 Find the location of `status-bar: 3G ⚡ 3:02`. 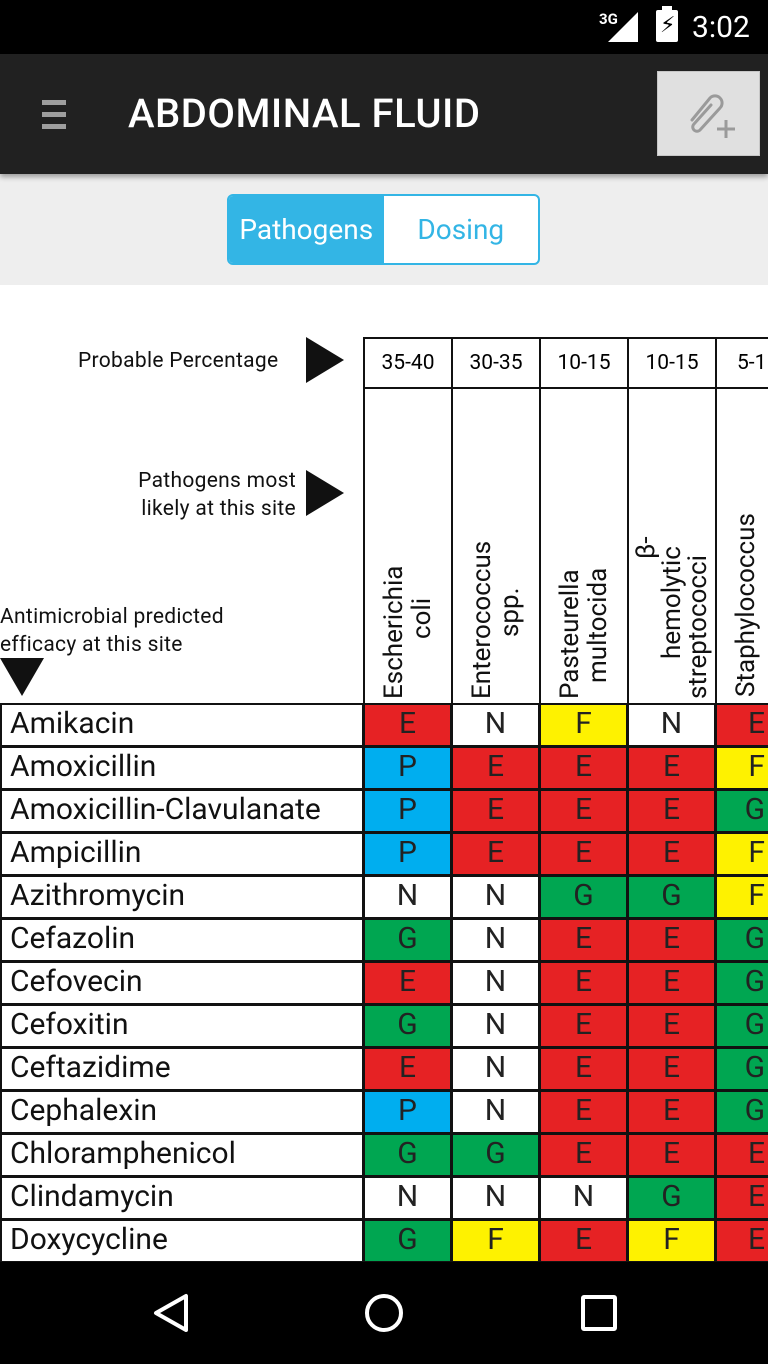

status-bar: 3G ⚡ 3:02 is located at coordinates (384, 27).